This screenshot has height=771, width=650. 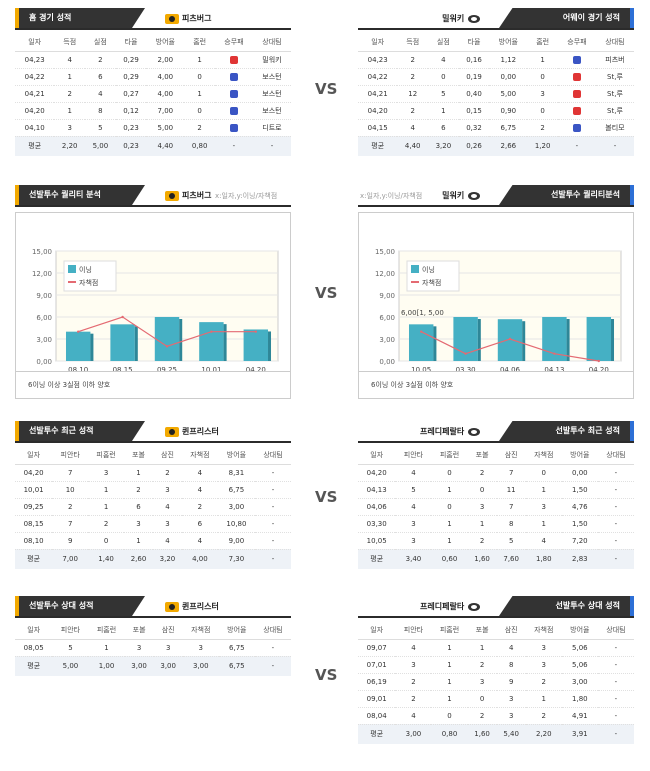 What do you see at coordinates (100, 146) in the screenshot?
I see `table-cell: 5,00` at bounding box center [100, 146].